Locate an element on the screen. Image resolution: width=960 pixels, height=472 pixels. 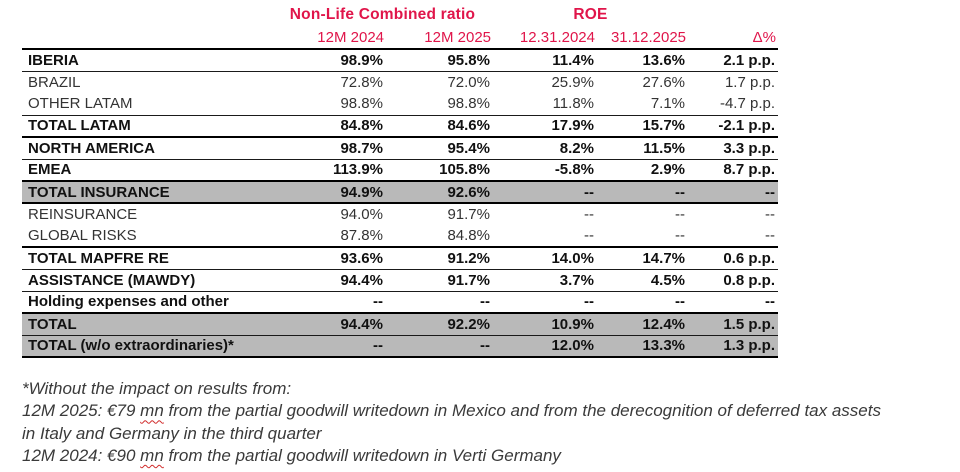
cell: 113.9% is located at coordinates (357, 170).